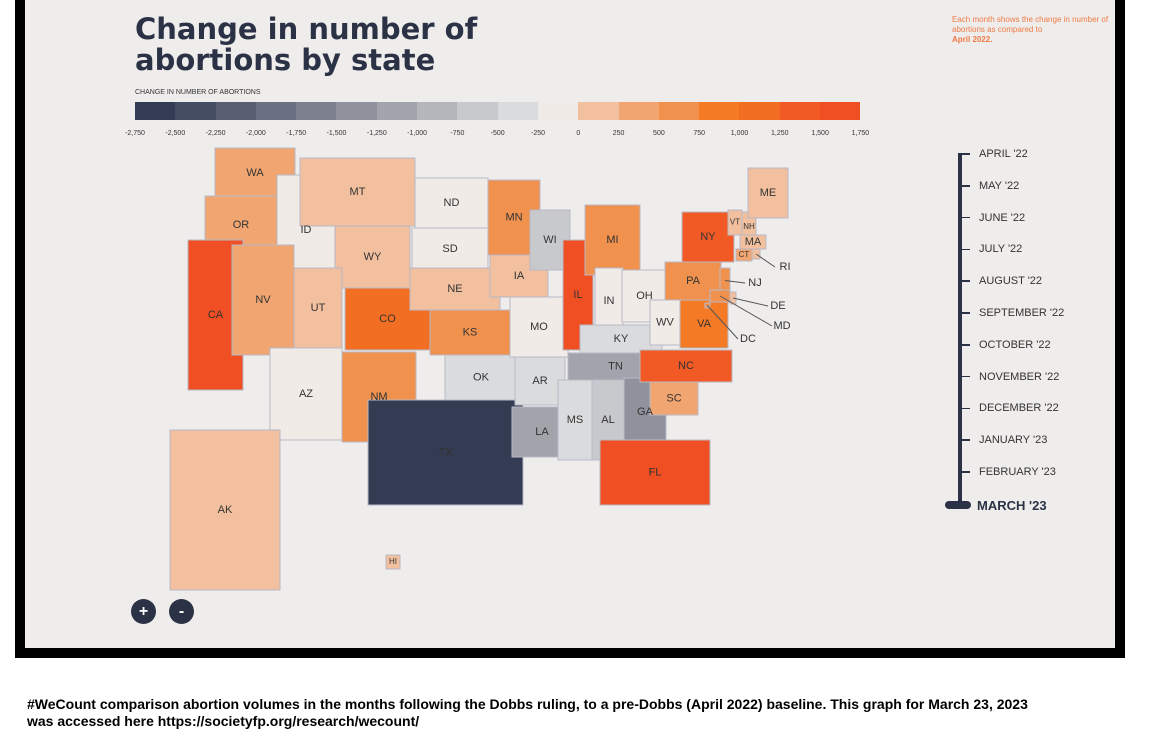 The width and height of the screenshot is (1160, 737). I want to click on state-hi, so click(393, 562).